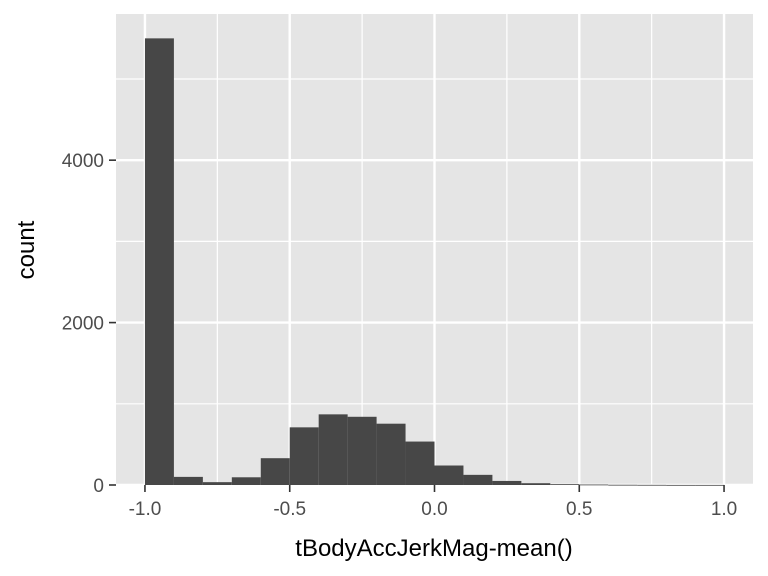 This screenshot has height=576, width=768. Describe the element at coordinates (724, 509) in the screenshot. I see `x-tick-label: 1.0` at that location.